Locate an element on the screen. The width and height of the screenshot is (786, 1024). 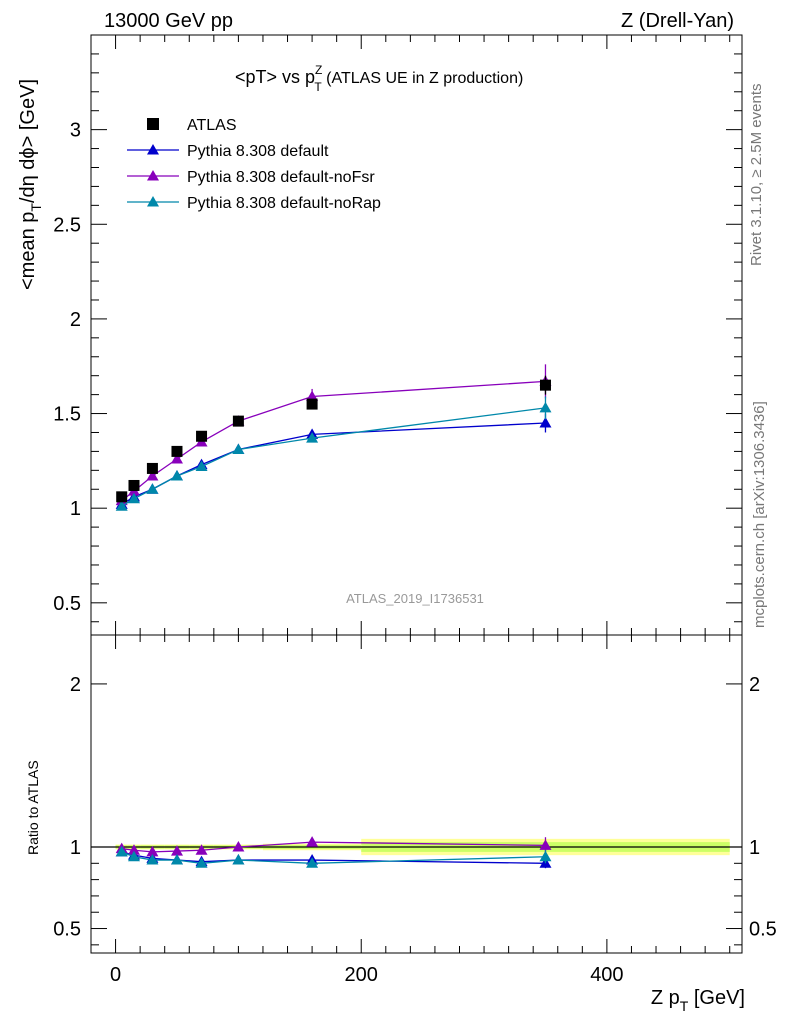
y-tick-label: 3 is located at coordinates (75, 131).